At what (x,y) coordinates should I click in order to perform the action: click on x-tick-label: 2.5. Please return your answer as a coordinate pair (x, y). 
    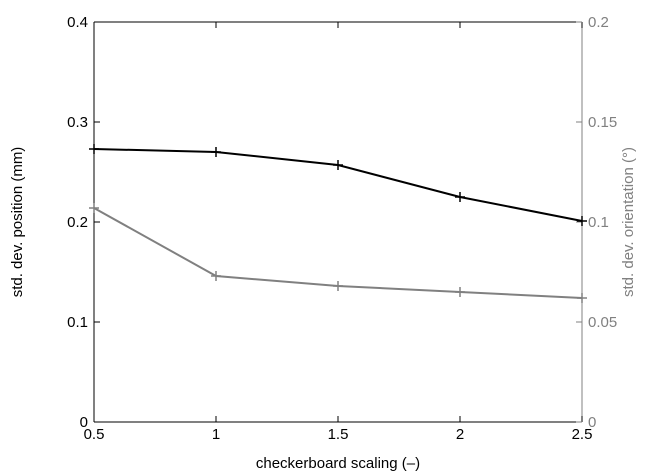
    Looking at the image, I should click on (582, 434).